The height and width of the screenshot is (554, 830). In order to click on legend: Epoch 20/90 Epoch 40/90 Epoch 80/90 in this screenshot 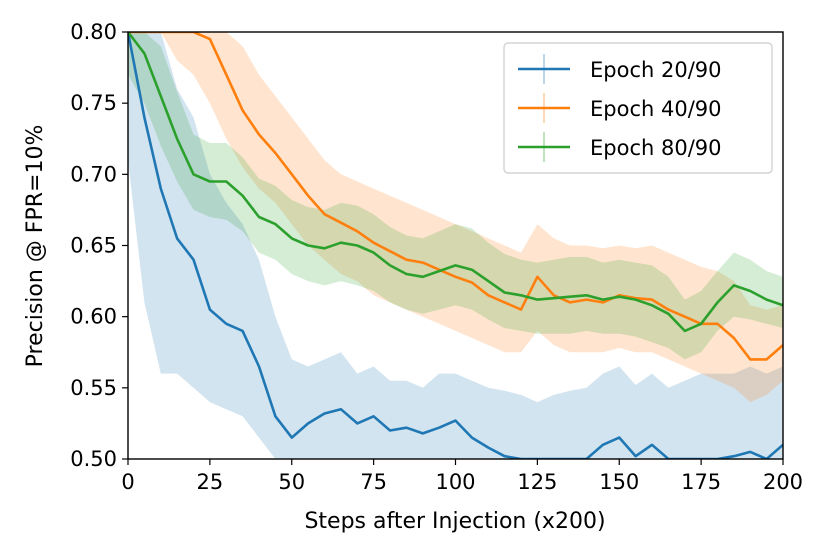, I will do `click(638, 108)`.